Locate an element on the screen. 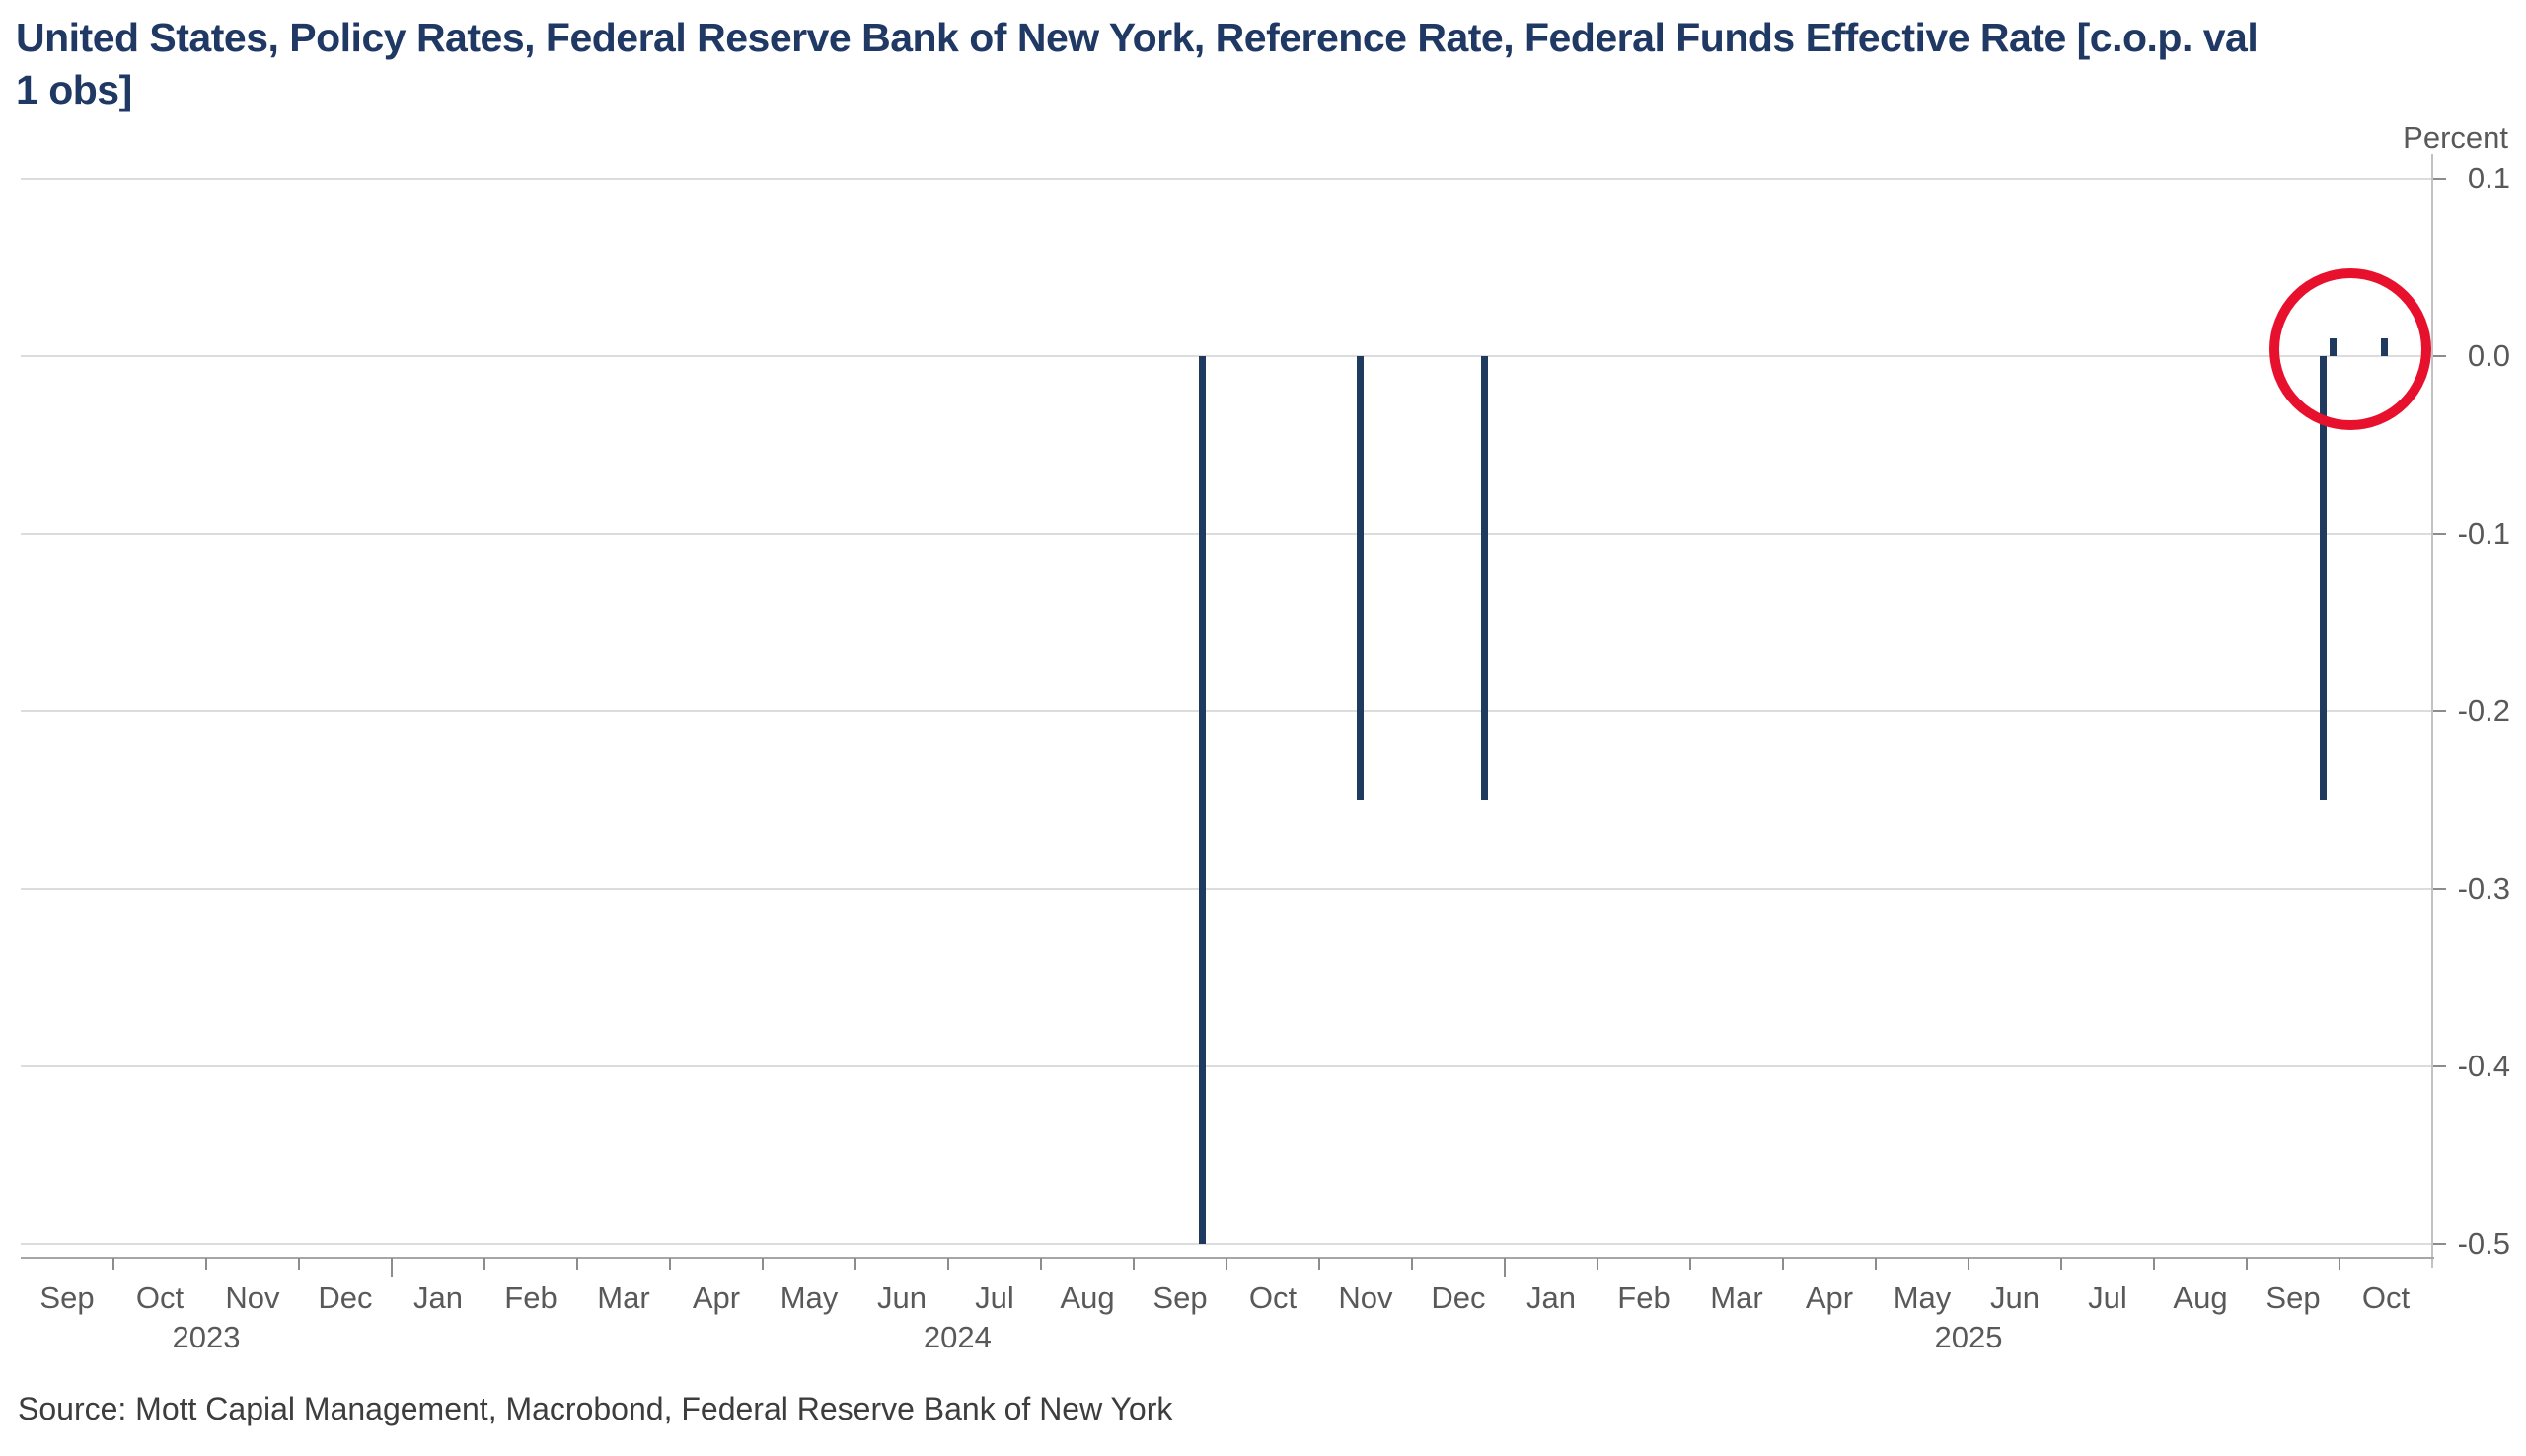 The height and width of the screenshot is (1456, 2526). y-tick-label: -0.3 is located at coordinates (2483, 888).